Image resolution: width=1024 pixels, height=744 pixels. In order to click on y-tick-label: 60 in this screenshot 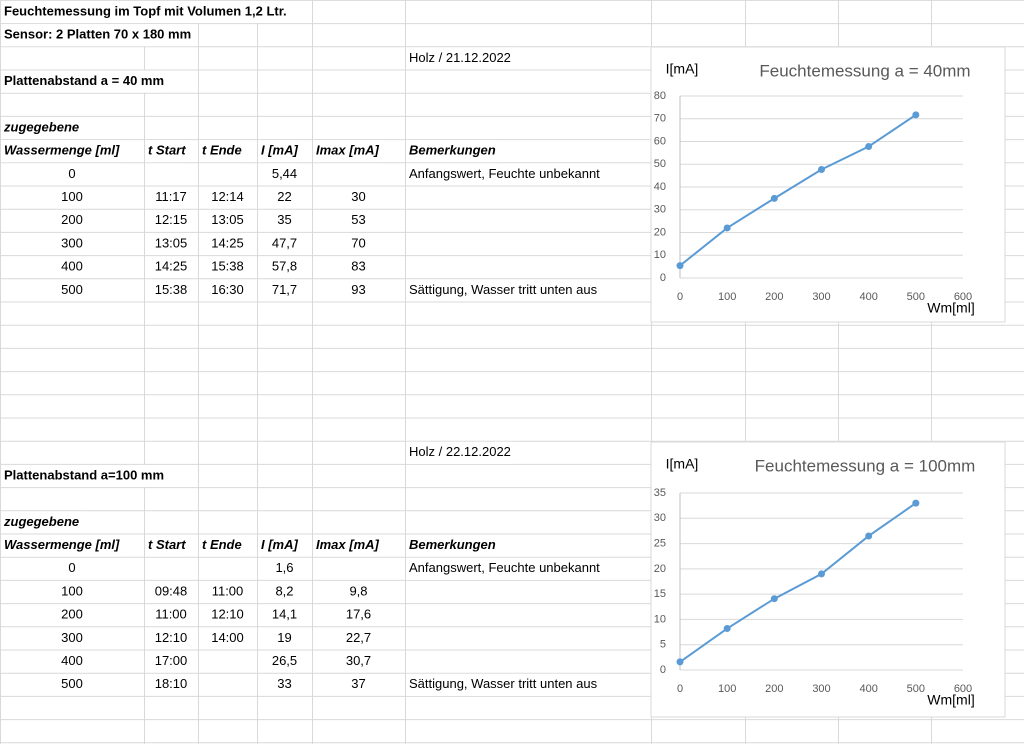, I will do `click(660, 141)`.